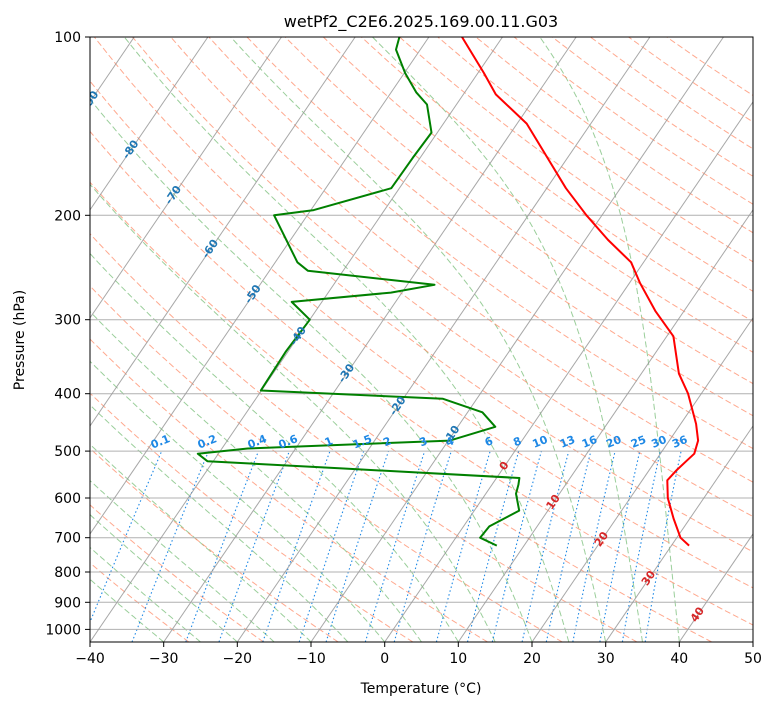  What do you see at coordinates (421, 22) in the screenshot?
I see `chart-title: wetPf2_C2E6.2025.169.00.11.G03` at bounding box center [421, 22].